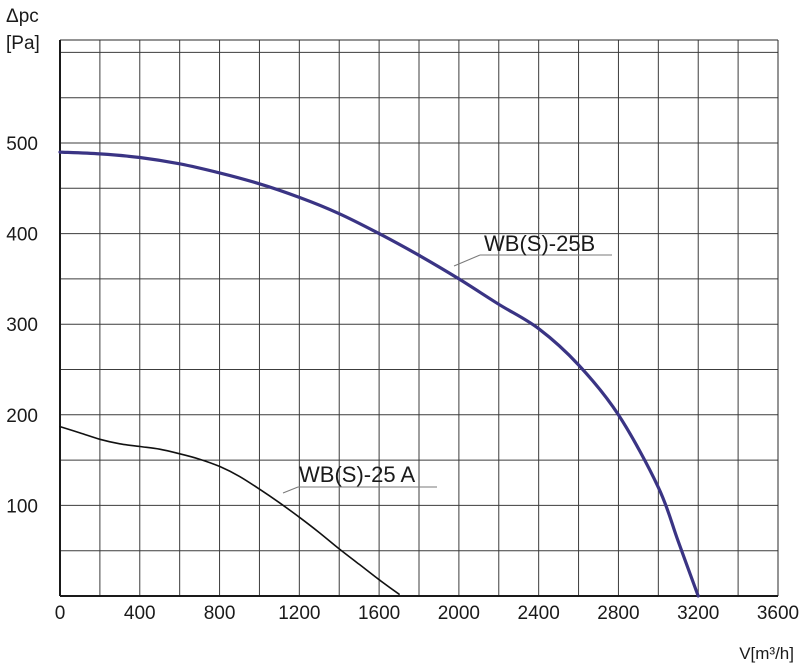  I want to click on y-axis-label-line1: Δpc, so click(22, 16).